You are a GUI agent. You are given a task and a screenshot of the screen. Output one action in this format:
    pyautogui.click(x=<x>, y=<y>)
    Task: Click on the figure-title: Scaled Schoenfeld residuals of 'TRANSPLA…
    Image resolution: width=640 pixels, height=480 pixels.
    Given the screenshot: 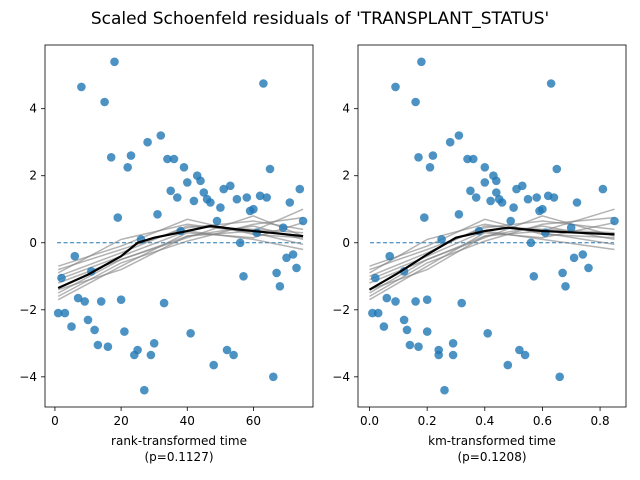 What is the action you would take?
    pyautogui.click(x=320, y=19)
    